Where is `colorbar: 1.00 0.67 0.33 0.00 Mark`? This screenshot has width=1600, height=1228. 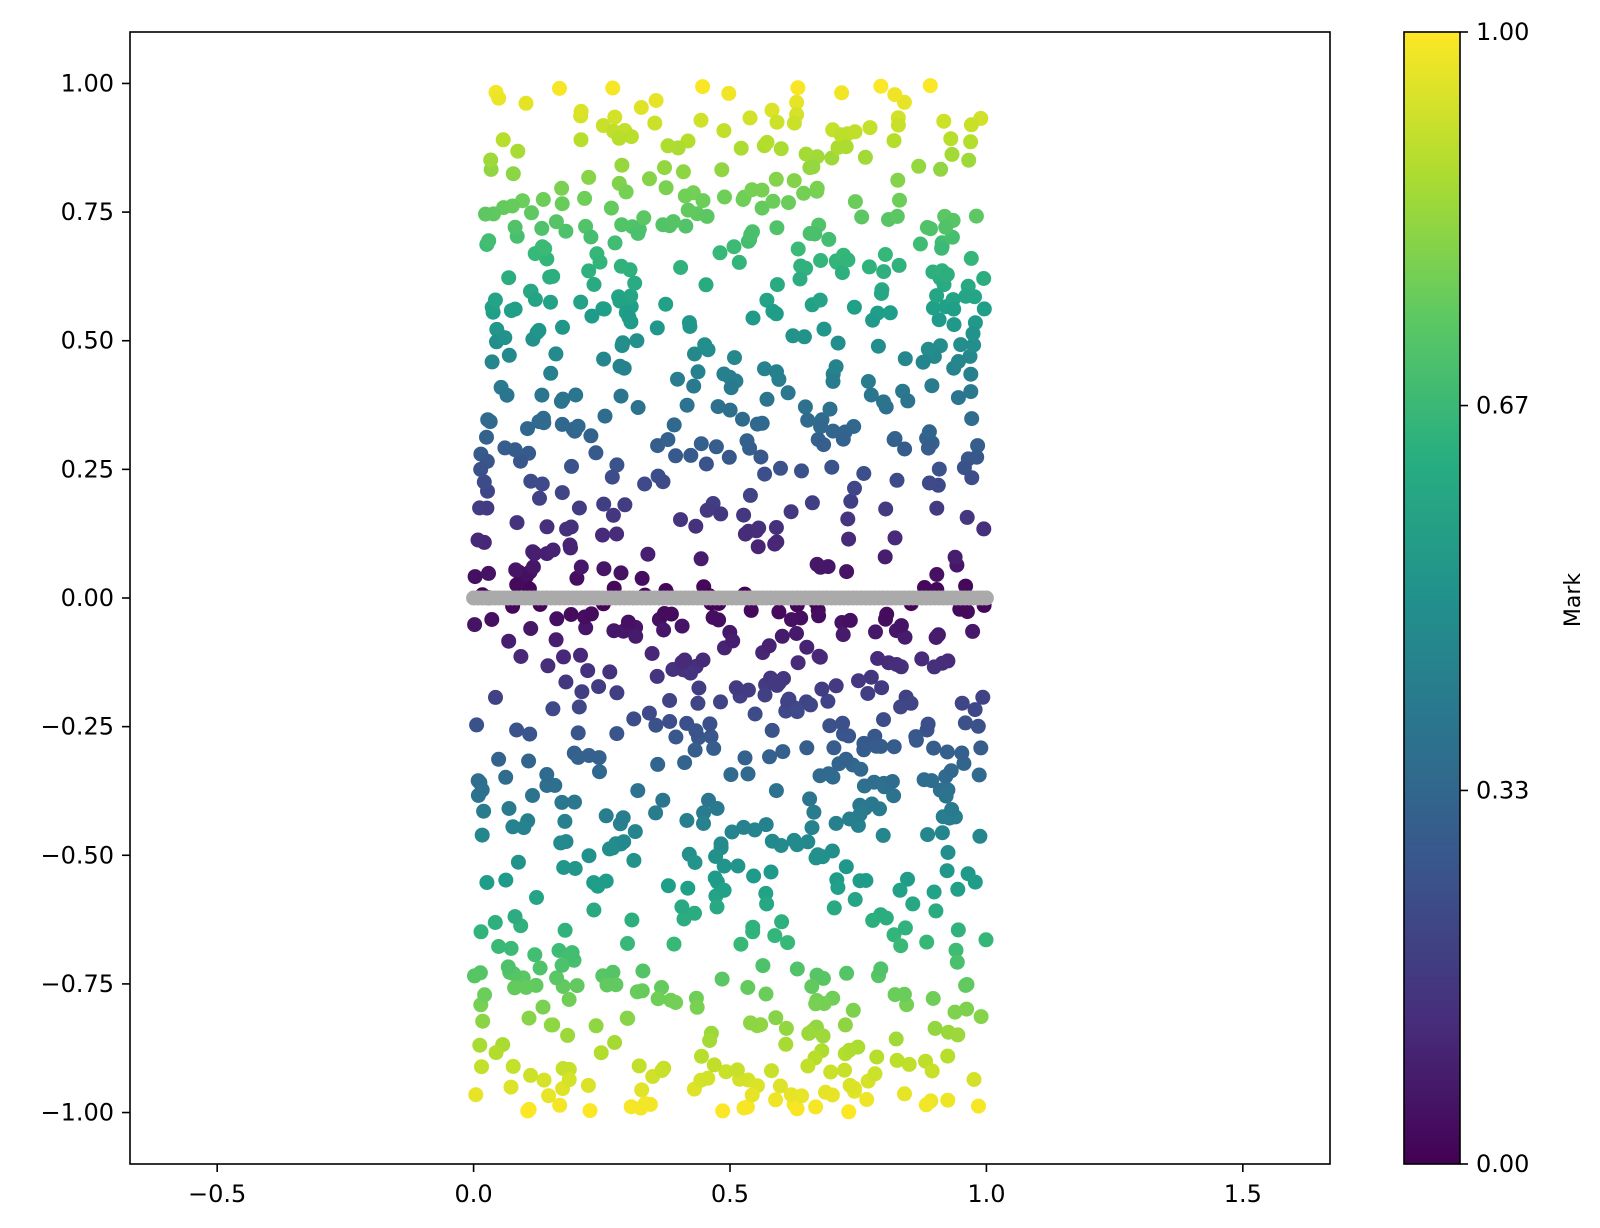
colorbar: 1.00 0.67 0.33 0.00 Mark is located at coordinates (1494, 598).